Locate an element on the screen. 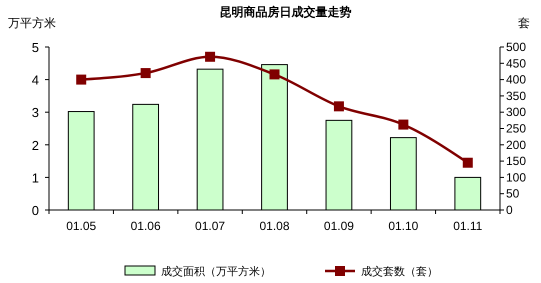  y-axis-title: 万平方米 is located at coordinates (32, 23).